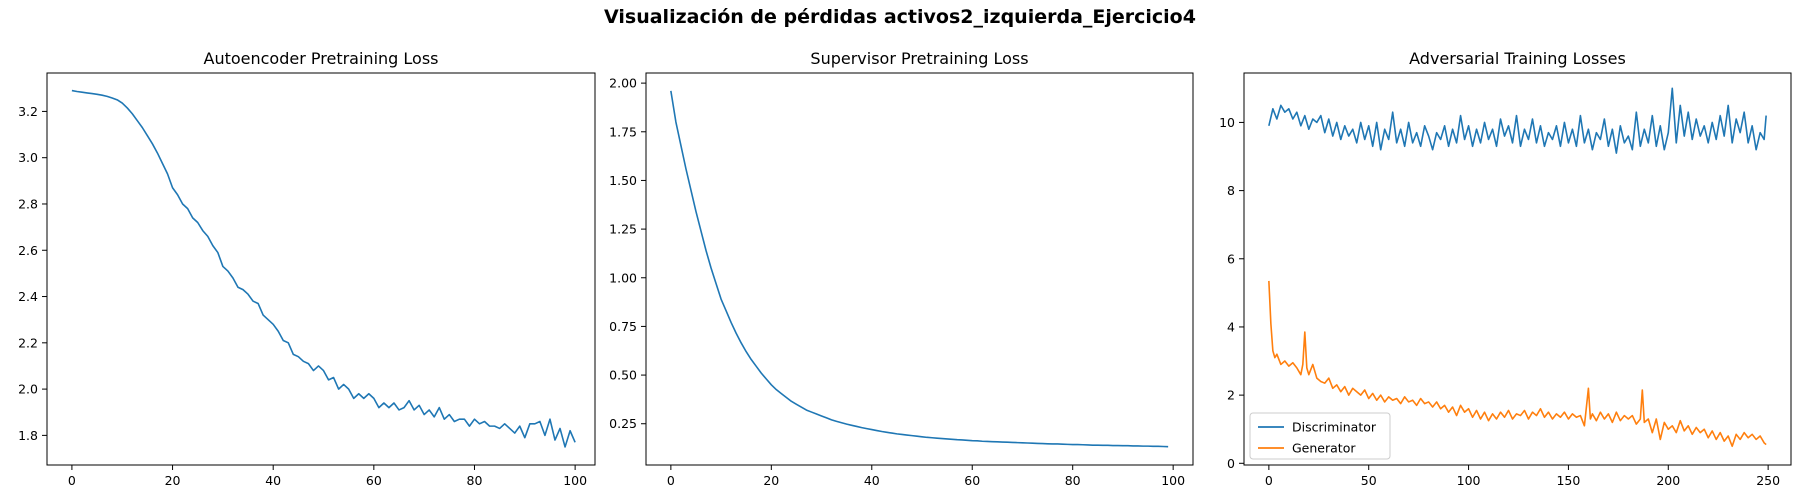  What do you see at coordinates (1517, 120) in the screenshot?
I see `series-line-discriminator` at bounding box center [1517, 120].